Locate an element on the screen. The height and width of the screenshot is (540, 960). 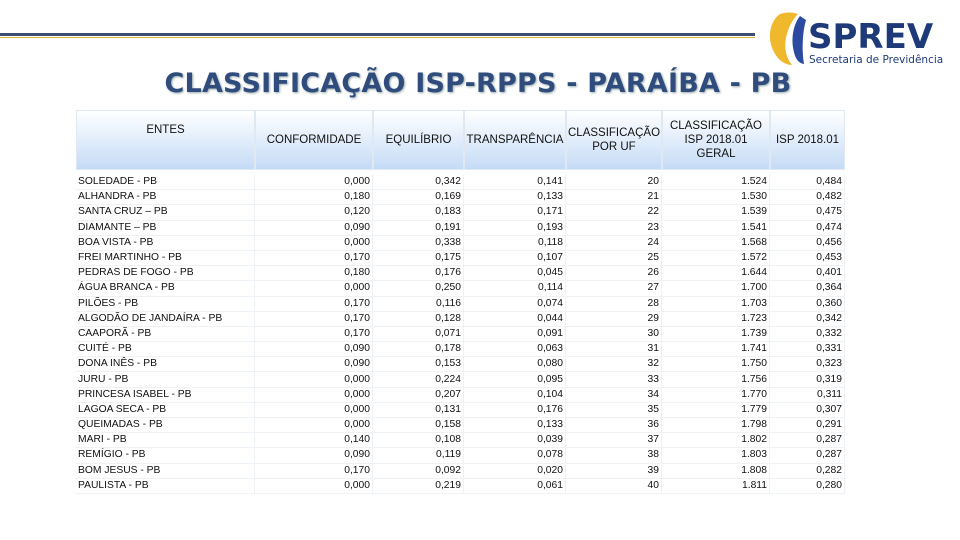
table-cell: 1.811 is located at coordinates (716, 486).